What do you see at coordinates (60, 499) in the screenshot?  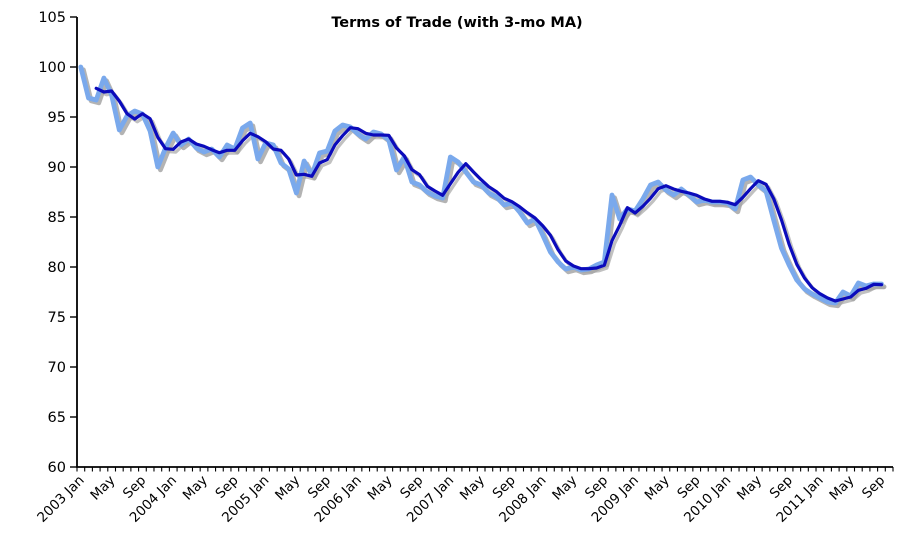 I see `x-tick-label: 2003 Jan` at bounding box center [60, 499].